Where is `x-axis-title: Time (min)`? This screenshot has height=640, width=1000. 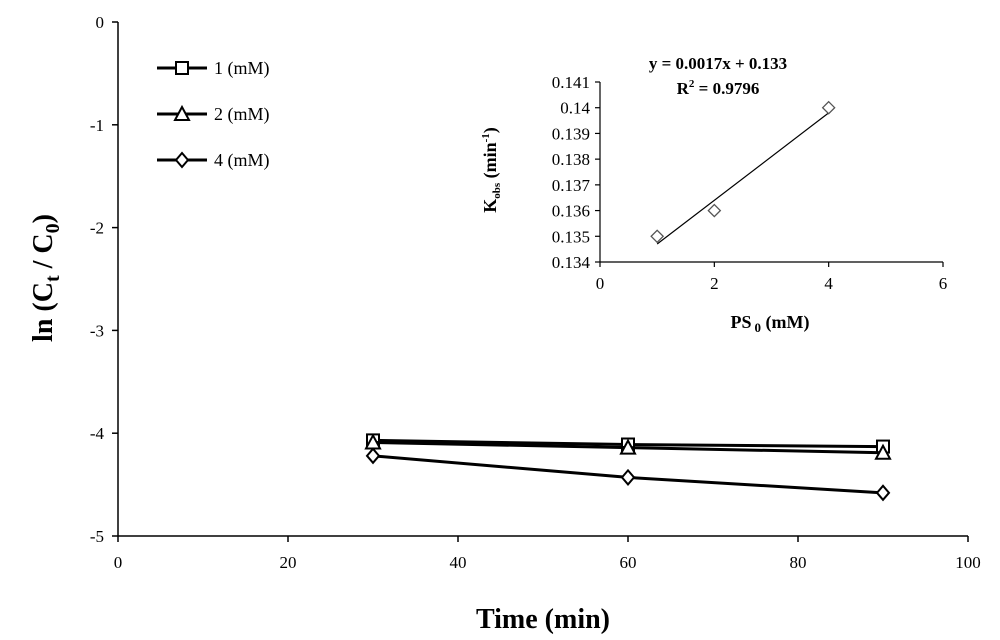 x-axis-title: Time (min) is located at coordinates (543, 619).